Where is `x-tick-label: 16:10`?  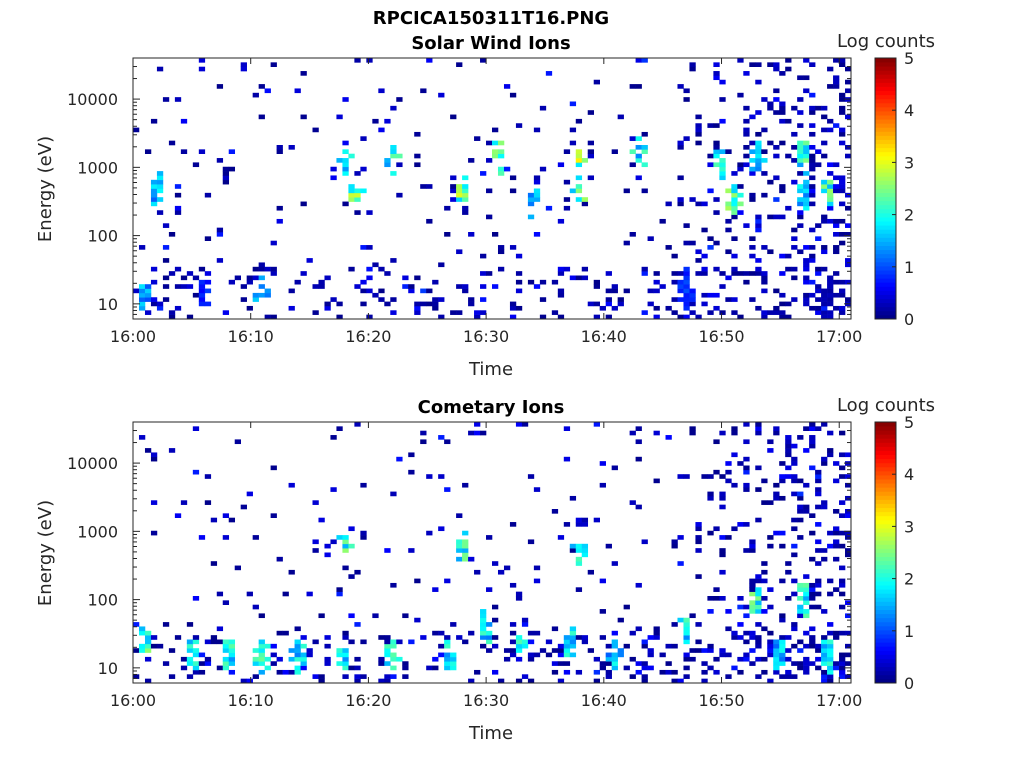 x-tick-label: 16:10 is located at coordinates (251, 700).